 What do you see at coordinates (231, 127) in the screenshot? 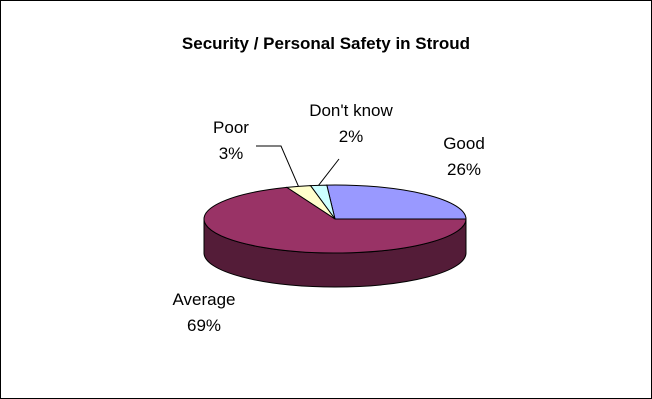
I see `data-label-poor-name: Poor` at bounding box center [231, 127].